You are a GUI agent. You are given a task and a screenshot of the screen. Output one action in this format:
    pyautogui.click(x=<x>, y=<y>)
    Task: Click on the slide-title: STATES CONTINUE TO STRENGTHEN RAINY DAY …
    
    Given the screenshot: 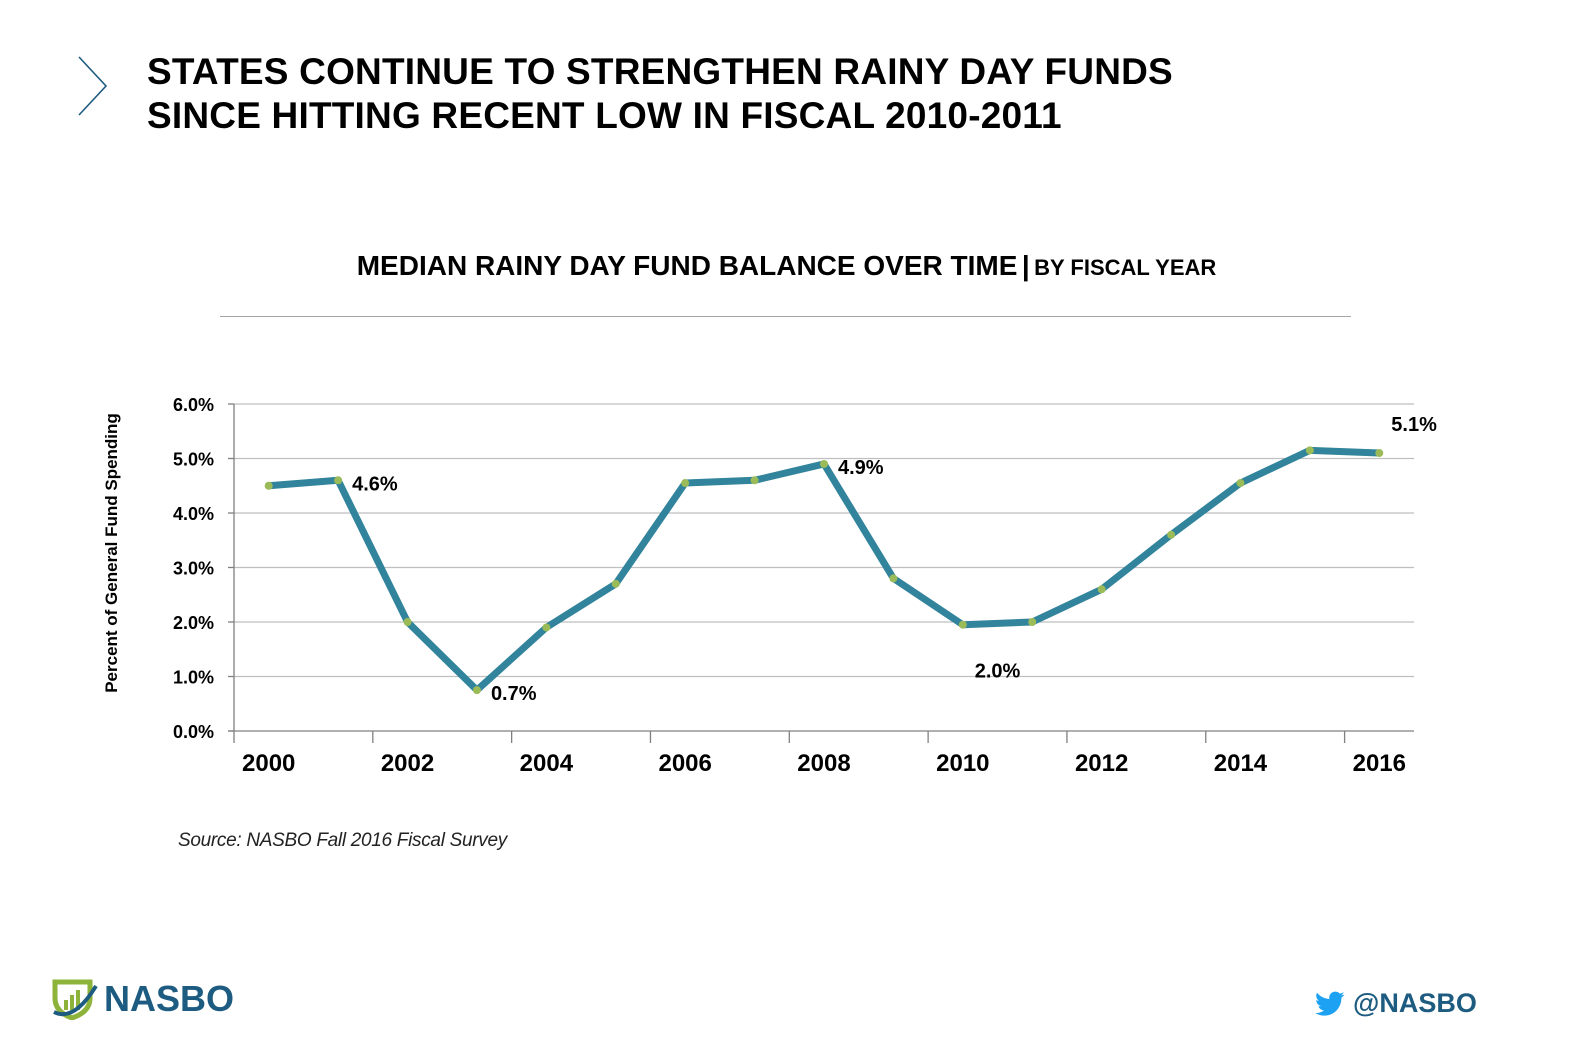 What is the action you would take?
    pyautogui.click(x=660, y=94)
    